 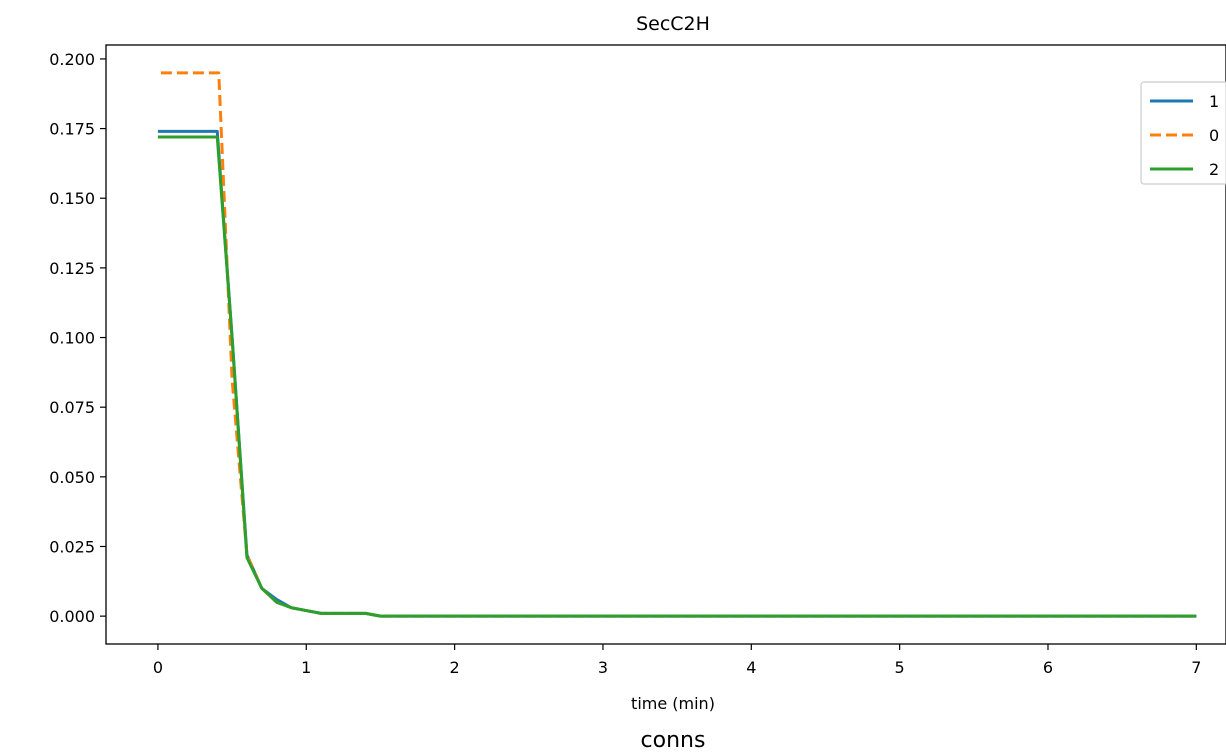 What do you see at coordinates (72, 477) in the screenshot?
I see `y-tick-label: 0.050` at bounding box center [72, 477].